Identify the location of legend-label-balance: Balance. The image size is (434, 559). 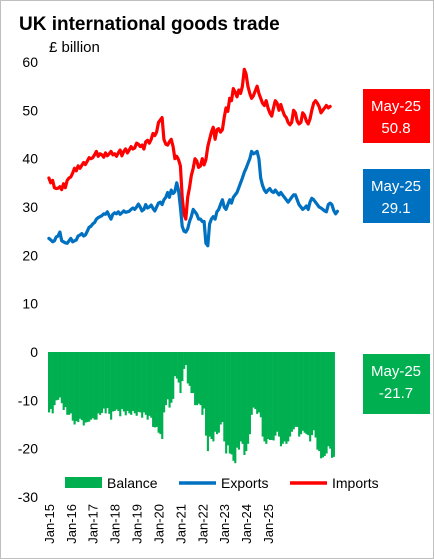
(132, 483).